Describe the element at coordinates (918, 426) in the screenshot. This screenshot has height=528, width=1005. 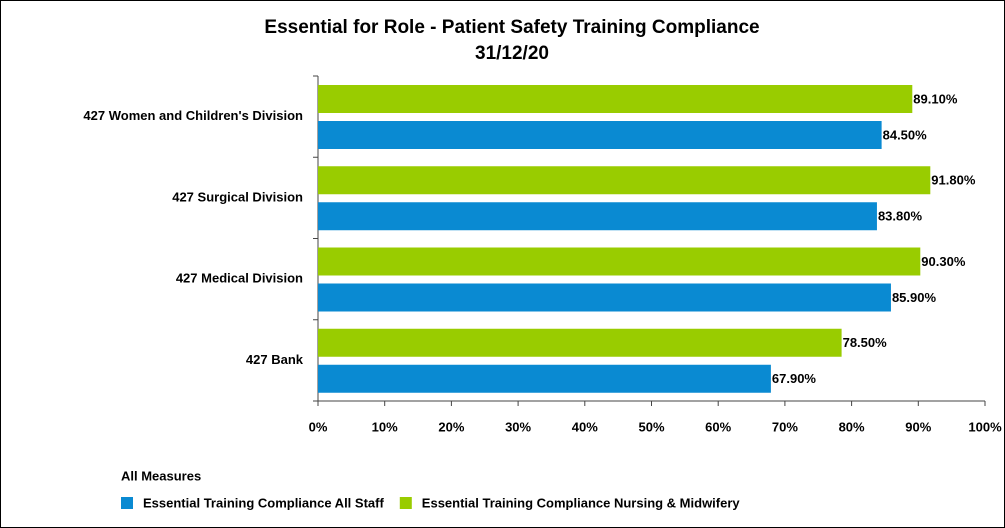
I see `x-tick-label: 90%` at that location.